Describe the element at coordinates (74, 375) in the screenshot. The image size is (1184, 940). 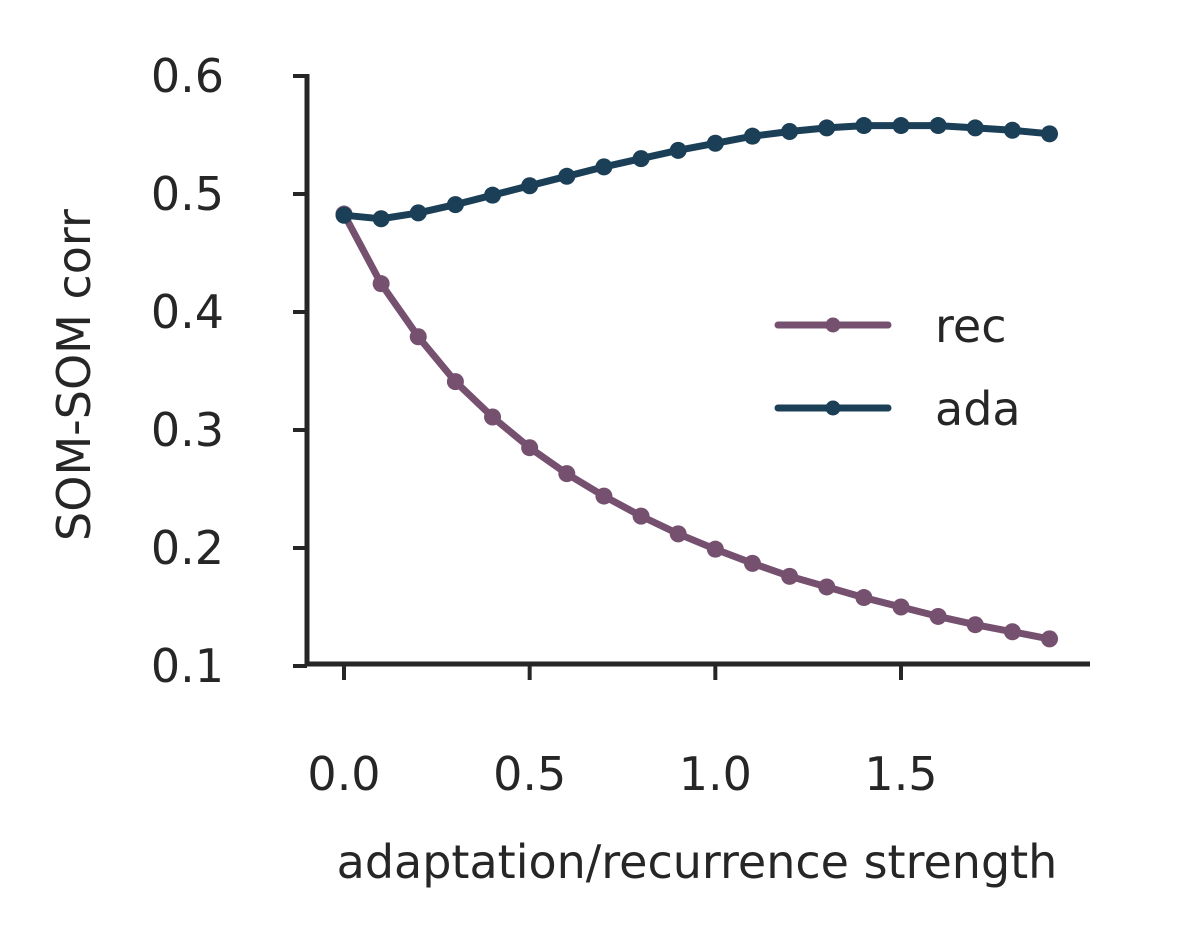
I see `y-axis-label: SOM-SOM corr` at that location.